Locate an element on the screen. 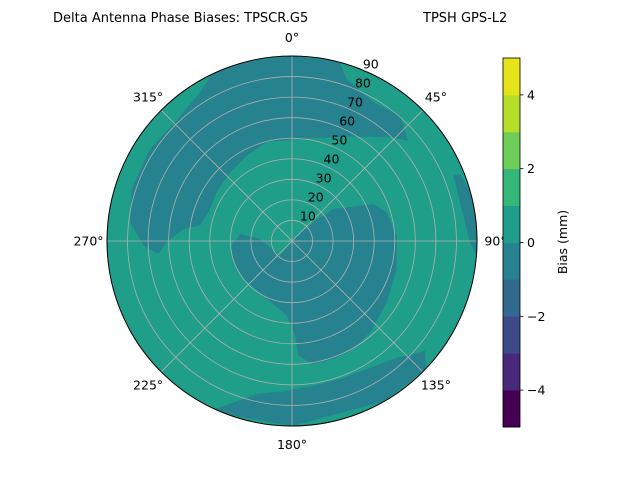 This screenshot has width=640, height=480. radial-tick-label: 30 is located at coordinates (324, 178).